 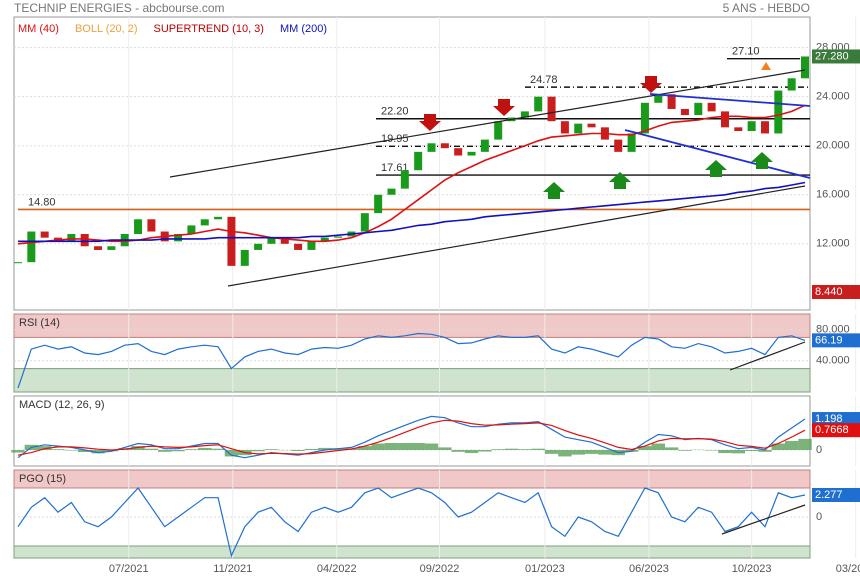 What do you see at coordinates (766, 66) in the screenshot?
I see `signal-arrow` at bounding box center [766, 66].